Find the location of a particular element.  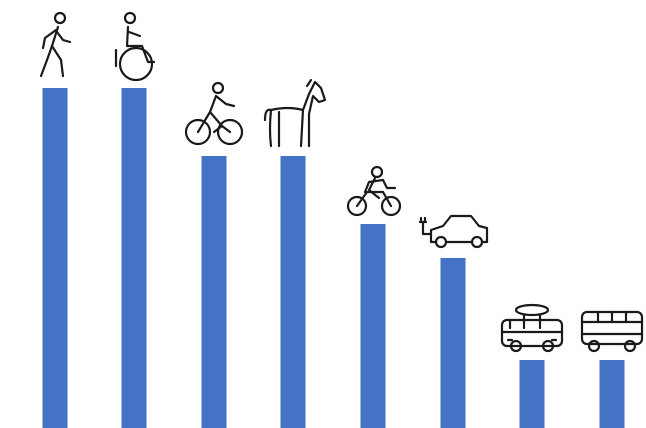

bar-walking is located at coordinates (55, 258).